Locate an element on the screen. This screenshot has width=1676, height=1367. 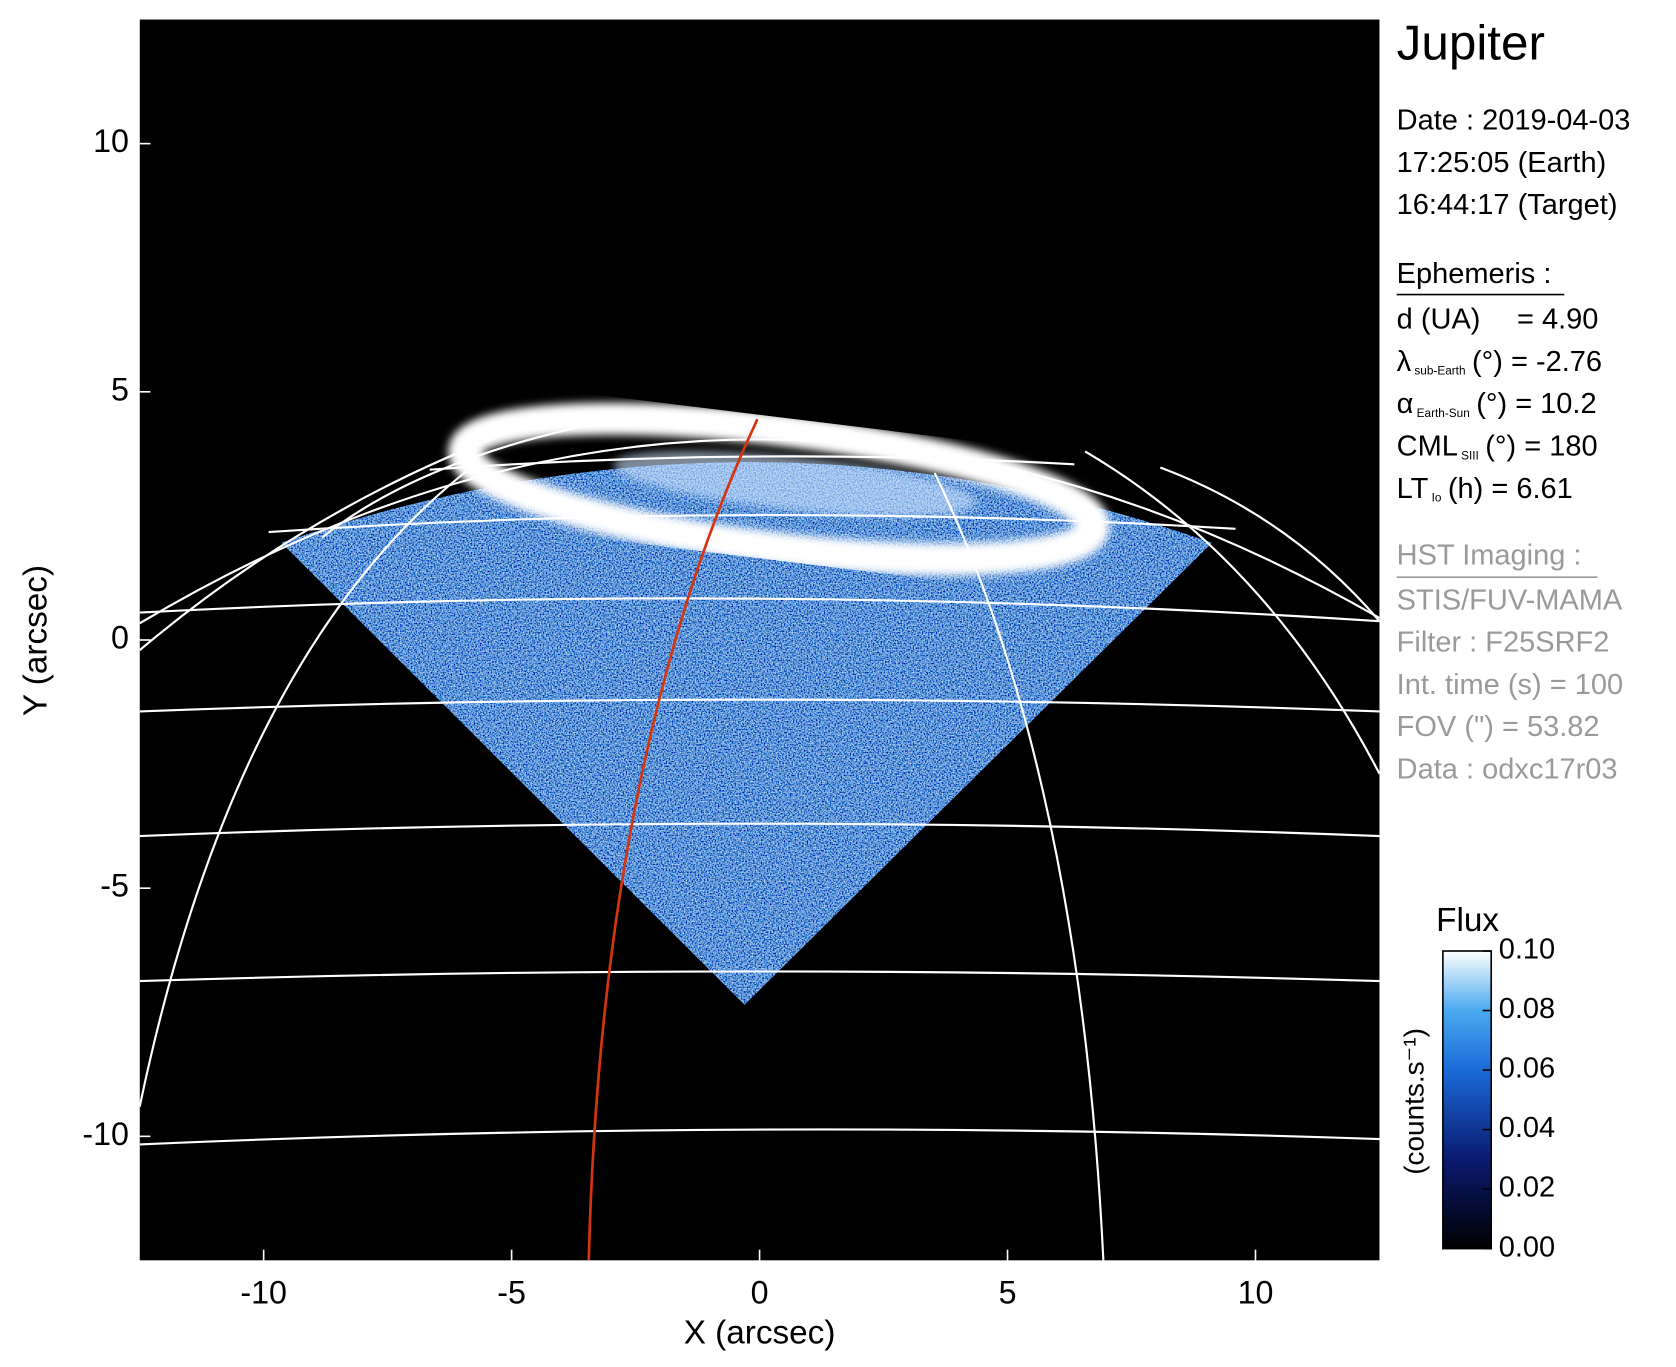
ephemeris-line: α Earth-Sun (°) = 10.2 is located at coordinates (1497, 404).